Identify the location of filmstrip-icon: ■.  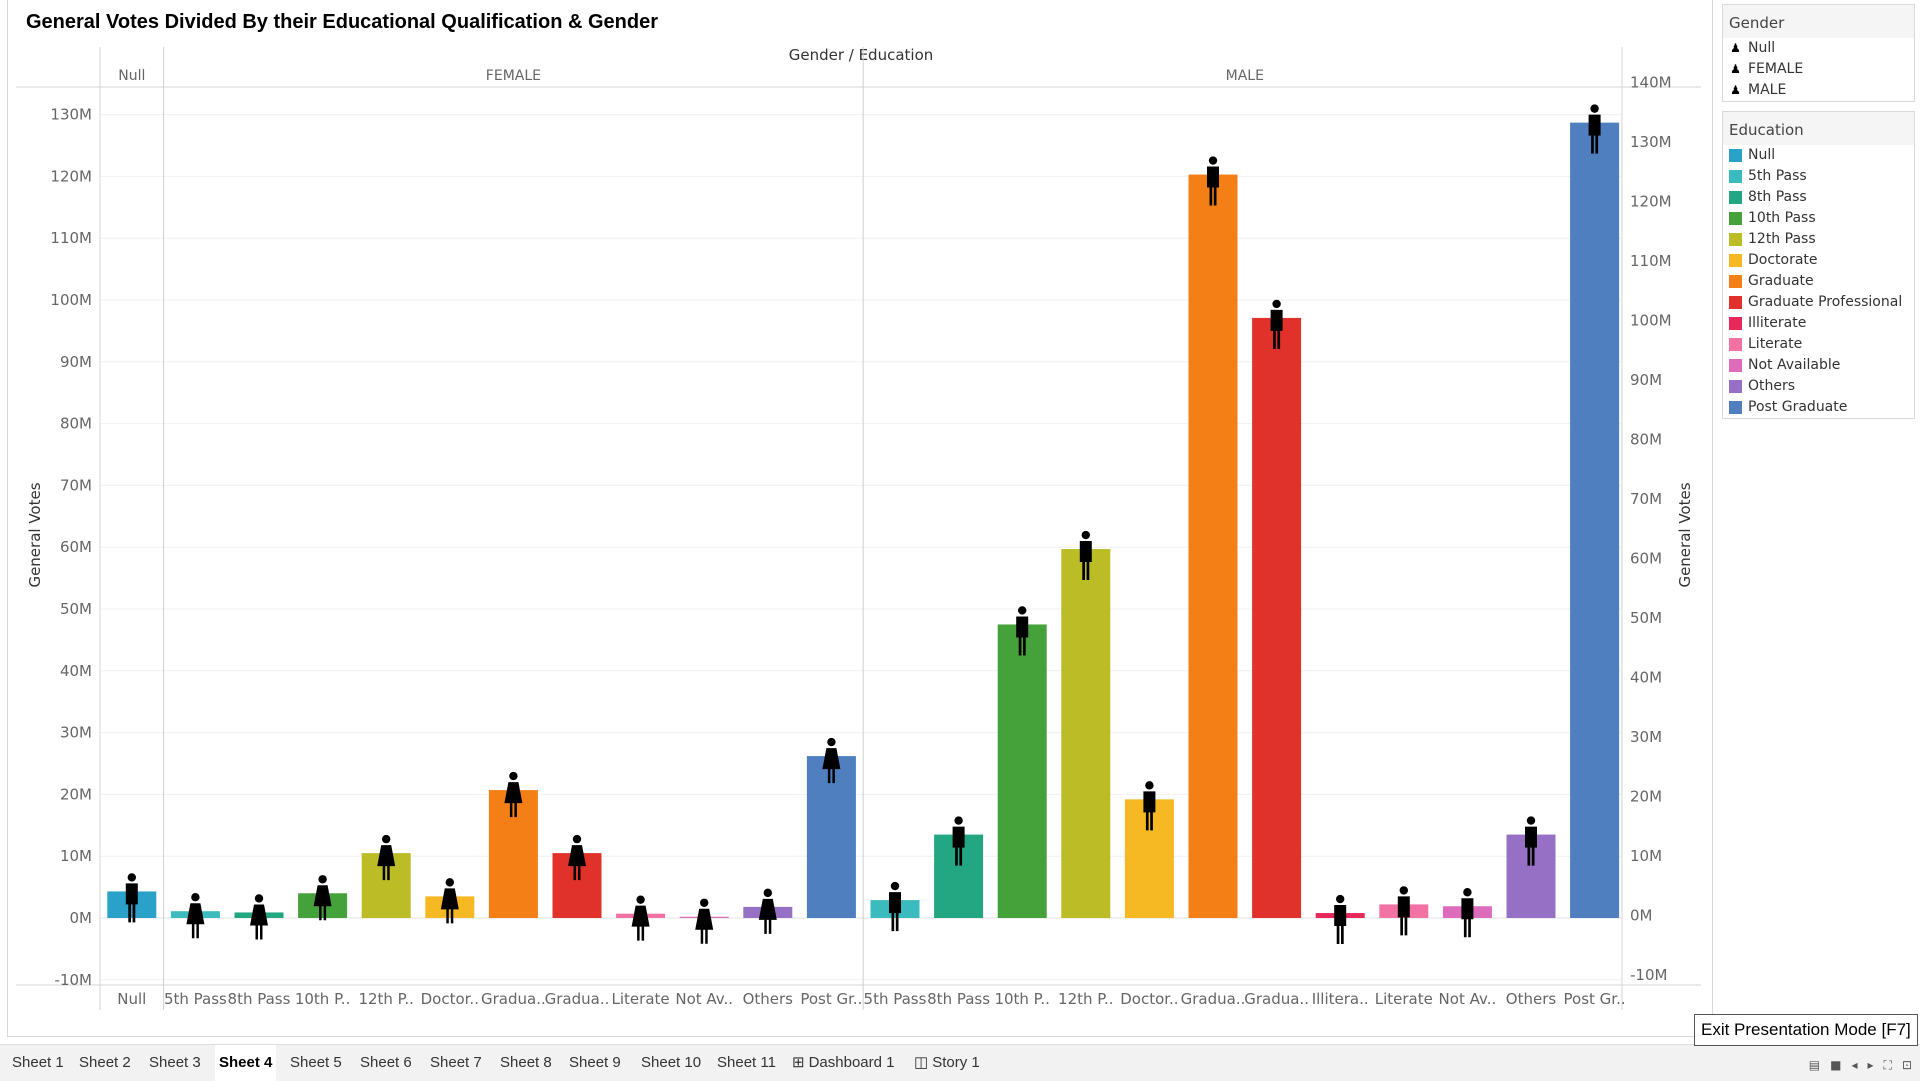
(1836, 1065).